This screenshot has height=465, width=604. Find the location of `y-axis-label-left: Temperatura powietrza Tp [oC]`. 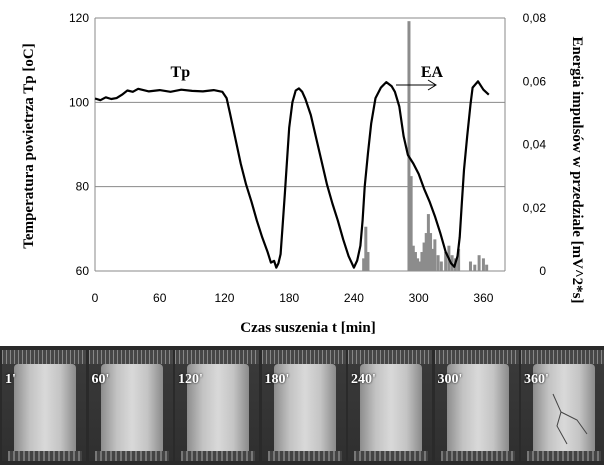

y-axis-label-left: Temperatura powietrza Tp [oC] is located at coordinates (29, 145).